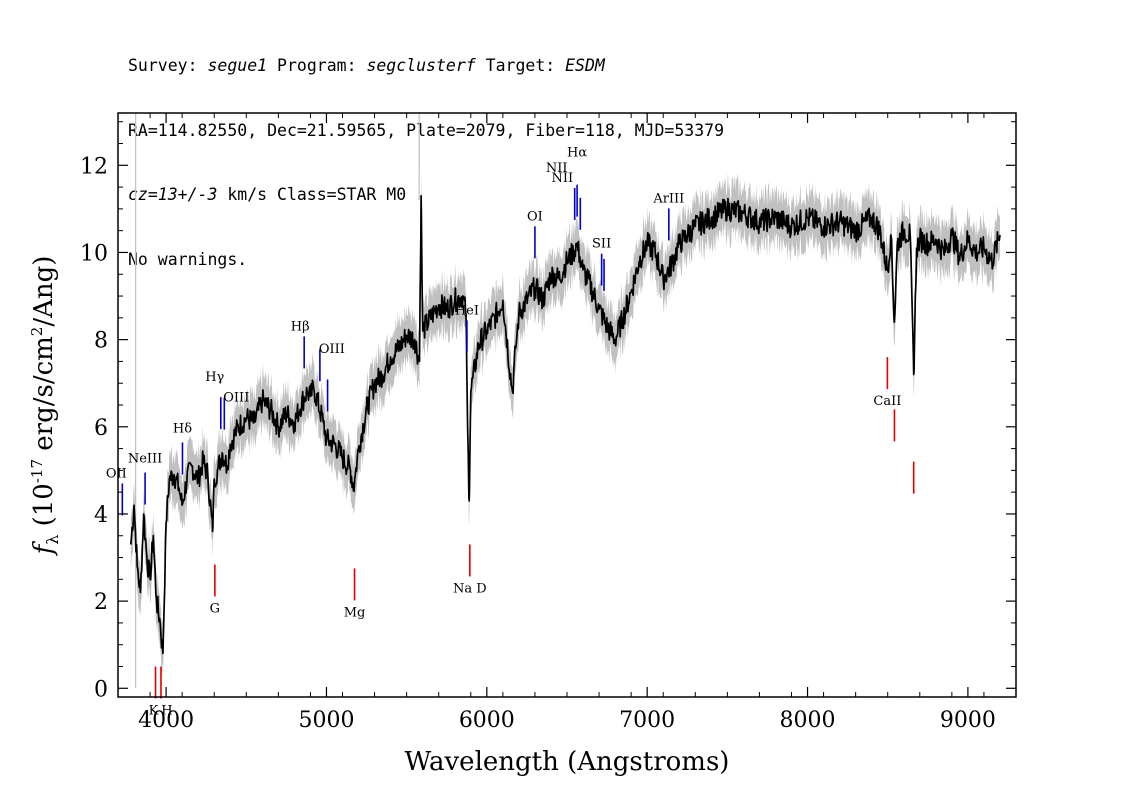 The image size is (1134, 810). What do you see at coordinates (101, 602) in the screenshot?
I see `y-tick-label-1: 2` at bounding box center [101, 602].